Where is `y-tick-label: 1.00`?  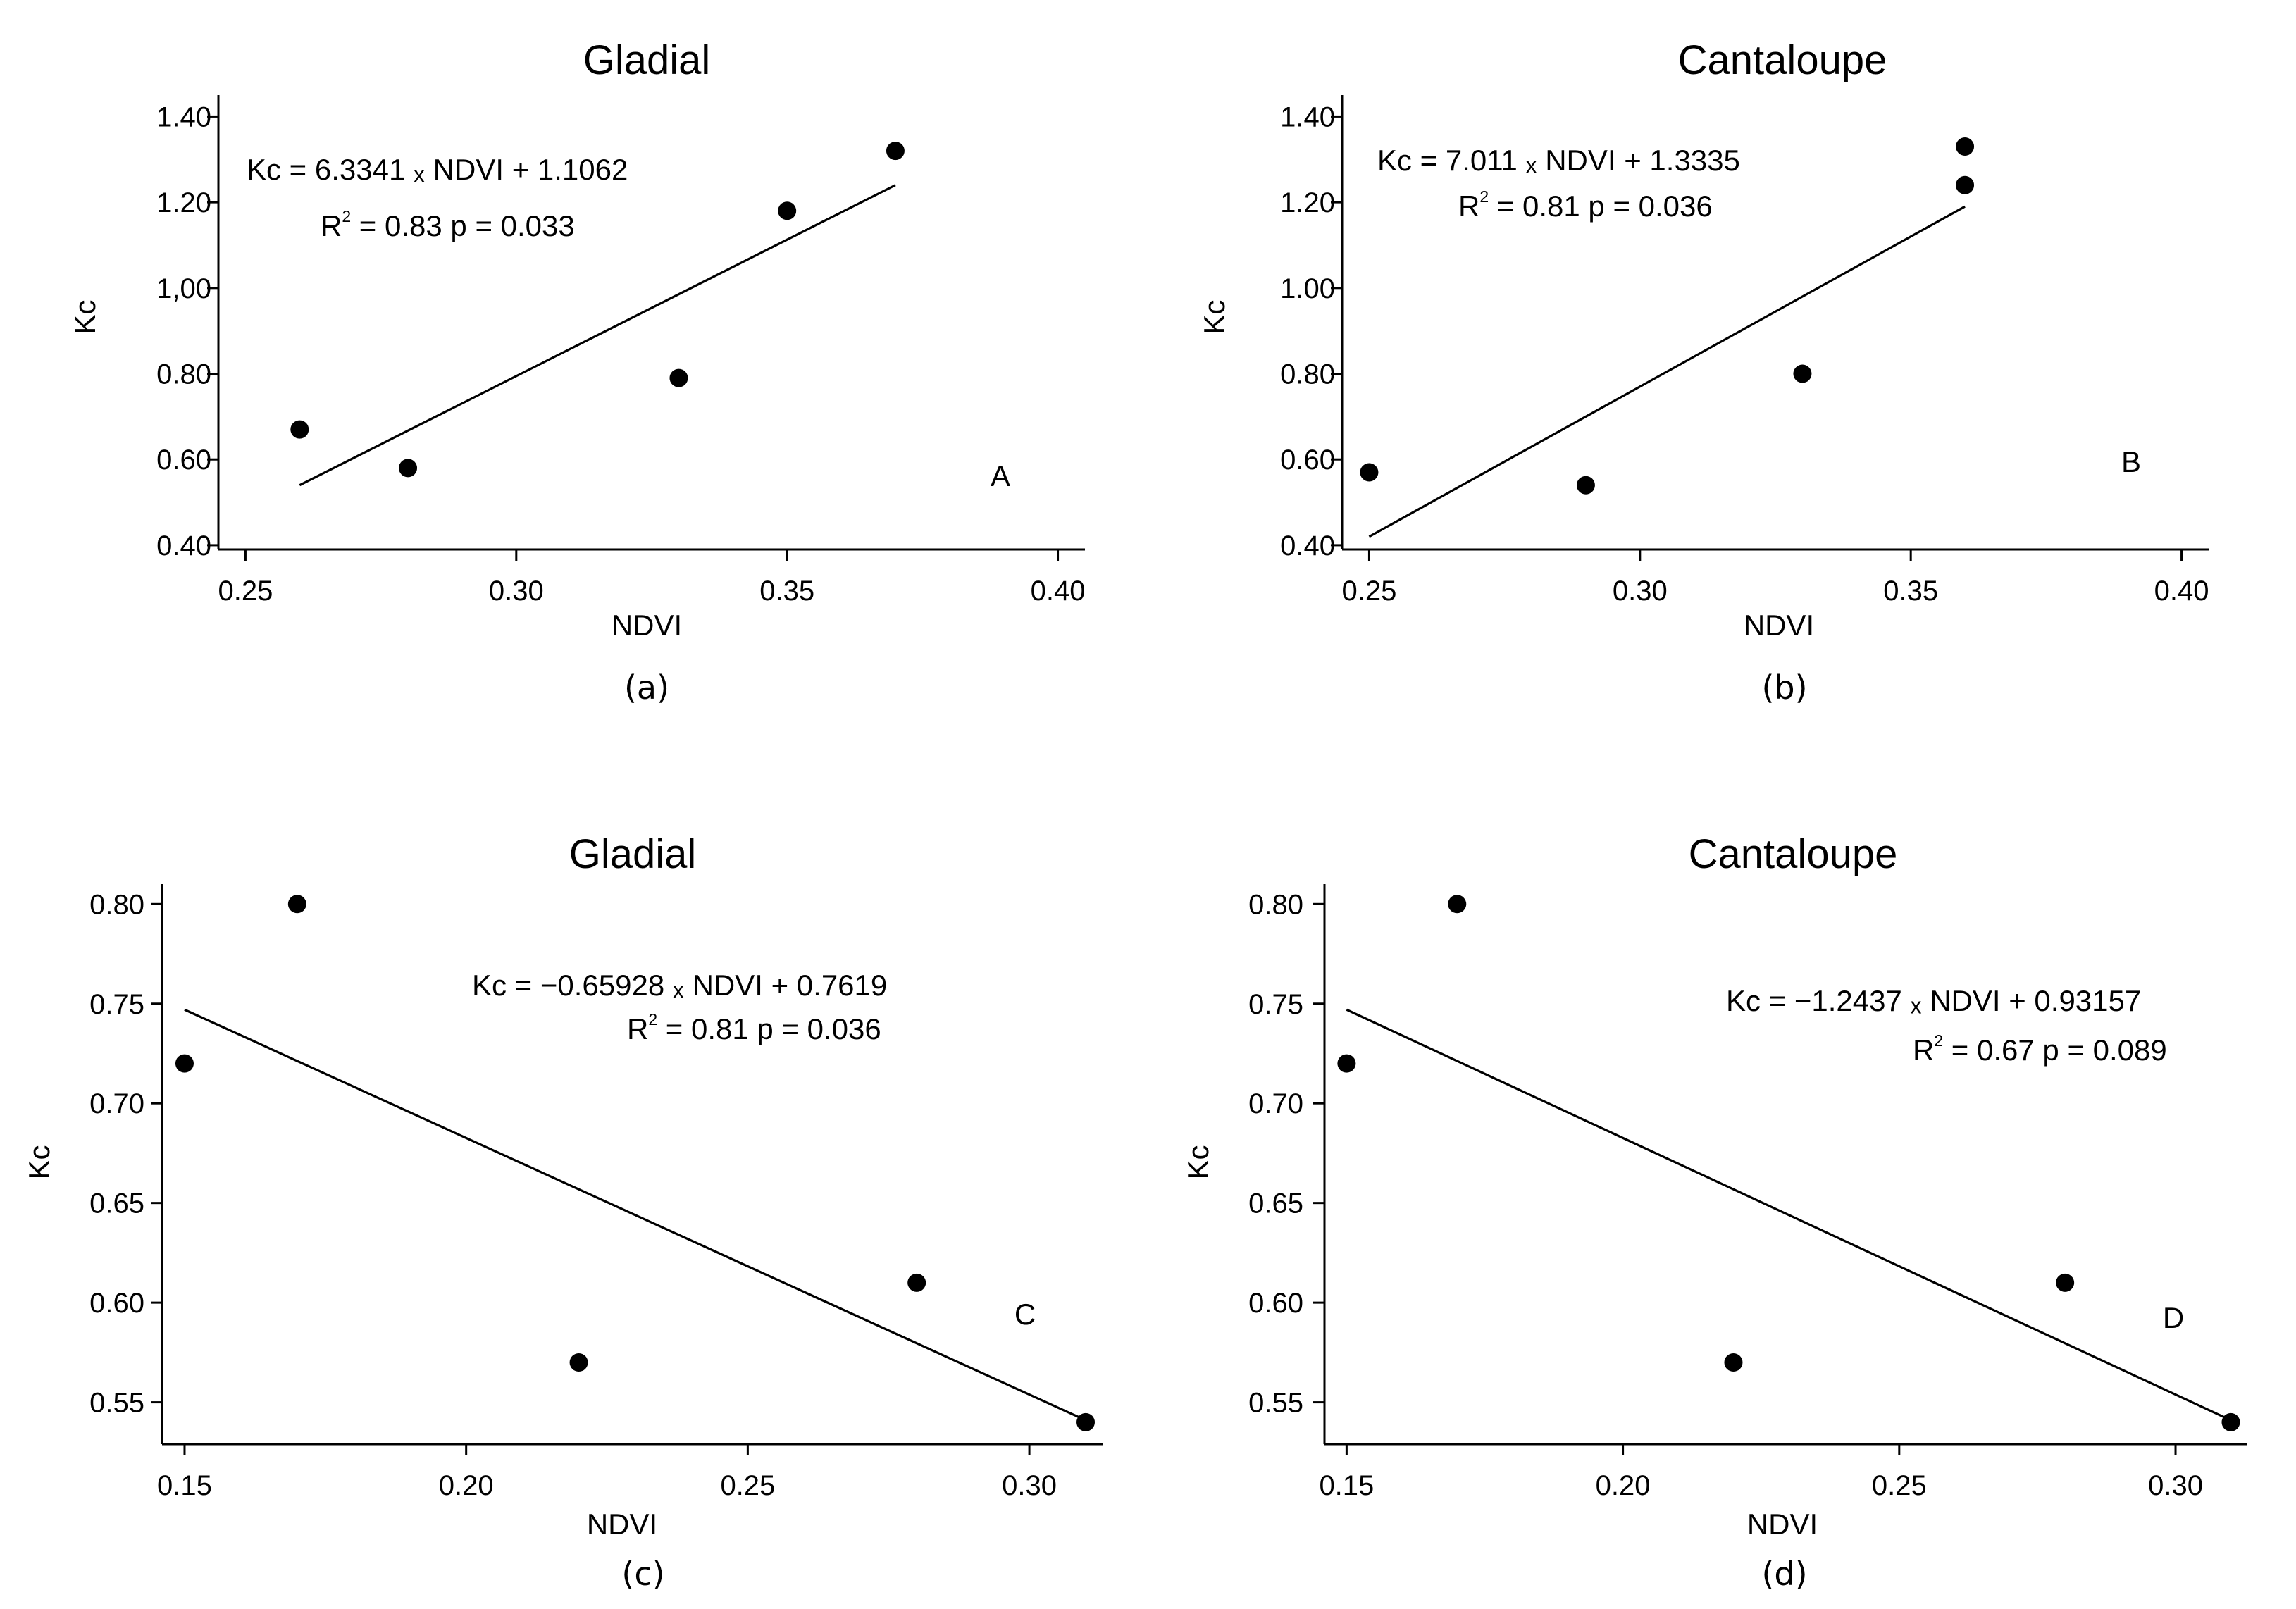 y-tick-label: 1.00 is located at coordinates (1307, 288).